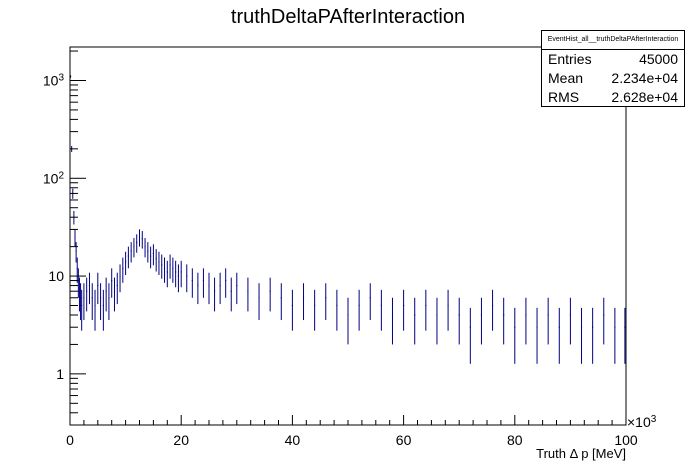 This screenshot has width=696, height=474. I want to click on stats-row-entries: Entries 45000, so click(613, 59).